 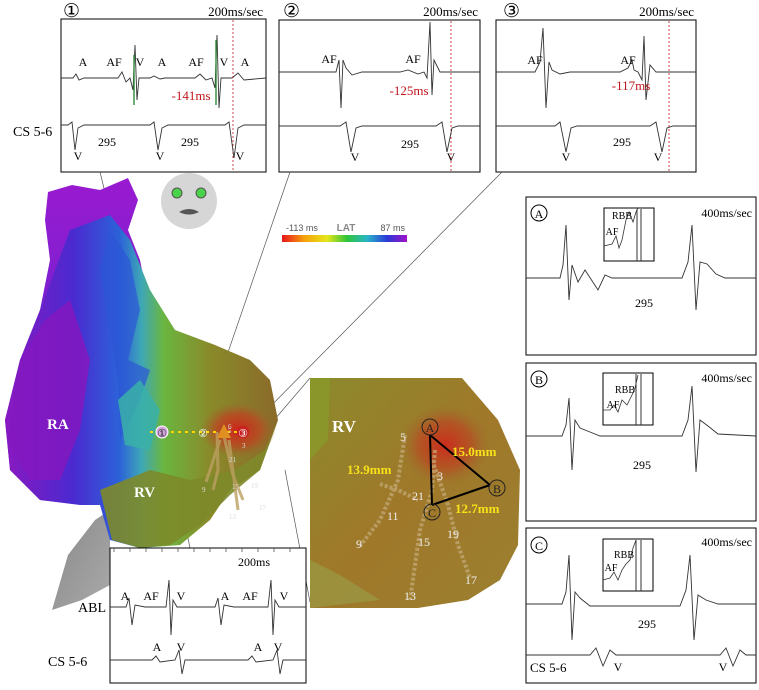 What do you see at coordinates (641, 442) in the screenshot?
I see `right-panel-b: B 400ms/sec 295 RBB AF` at bounding box center [641, 442].